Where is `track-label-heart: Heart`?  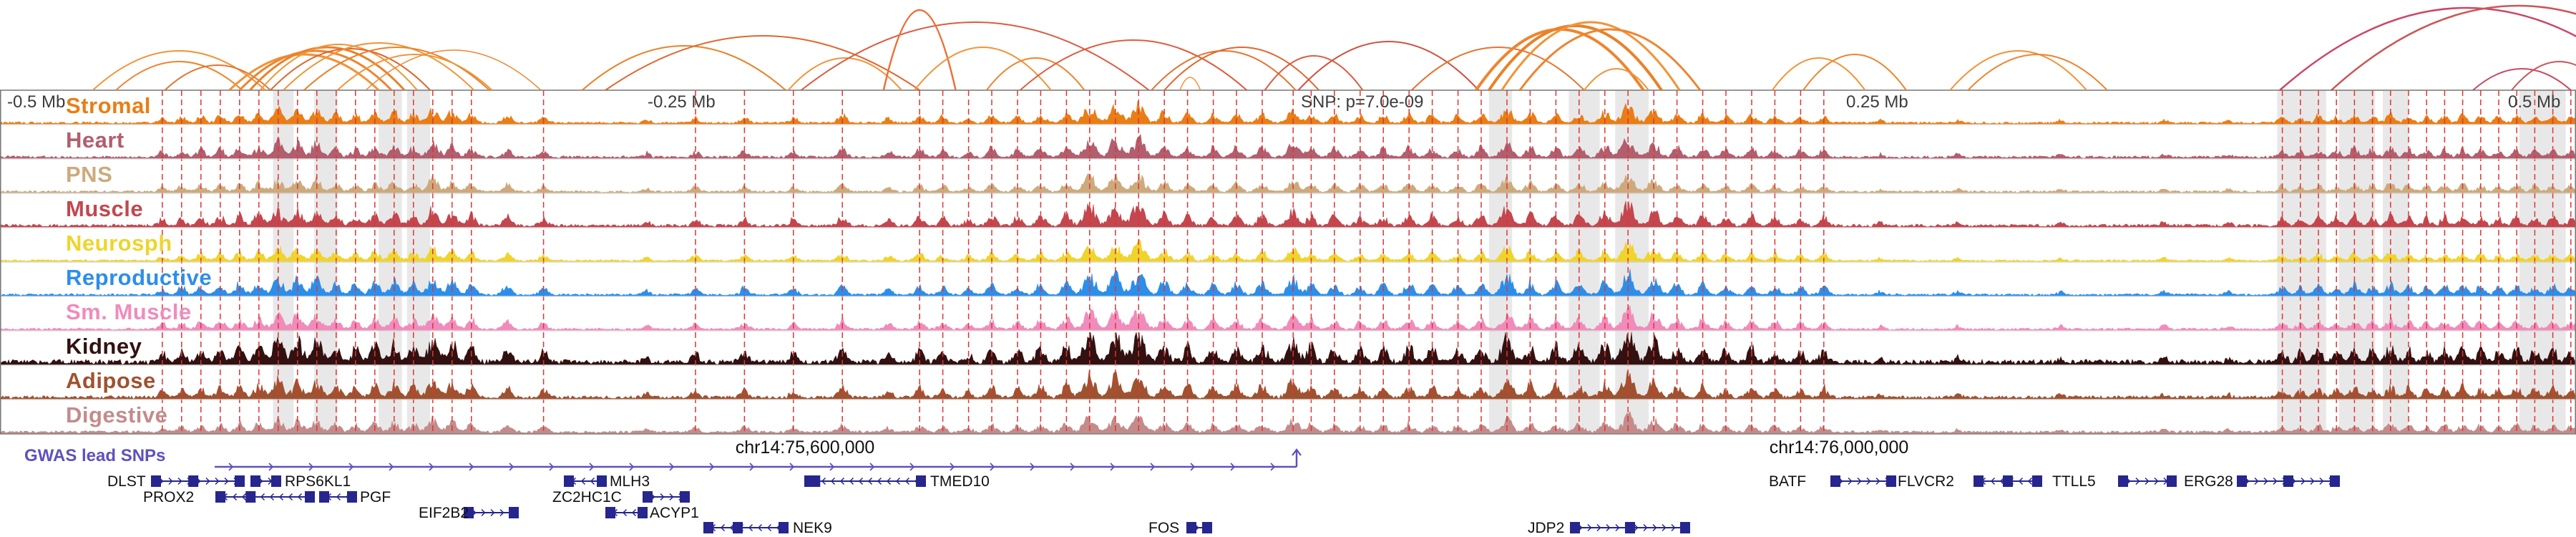
track-label-heart: Heart is located at coordinates (95, 140).